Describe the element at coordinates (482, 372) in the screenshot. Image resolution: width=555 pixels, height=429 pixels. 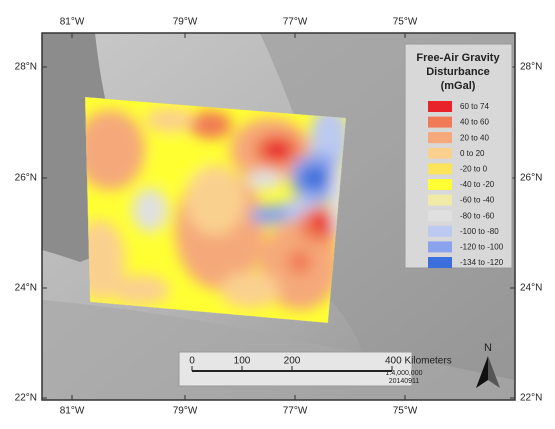
I see `arrow-left` at that location.